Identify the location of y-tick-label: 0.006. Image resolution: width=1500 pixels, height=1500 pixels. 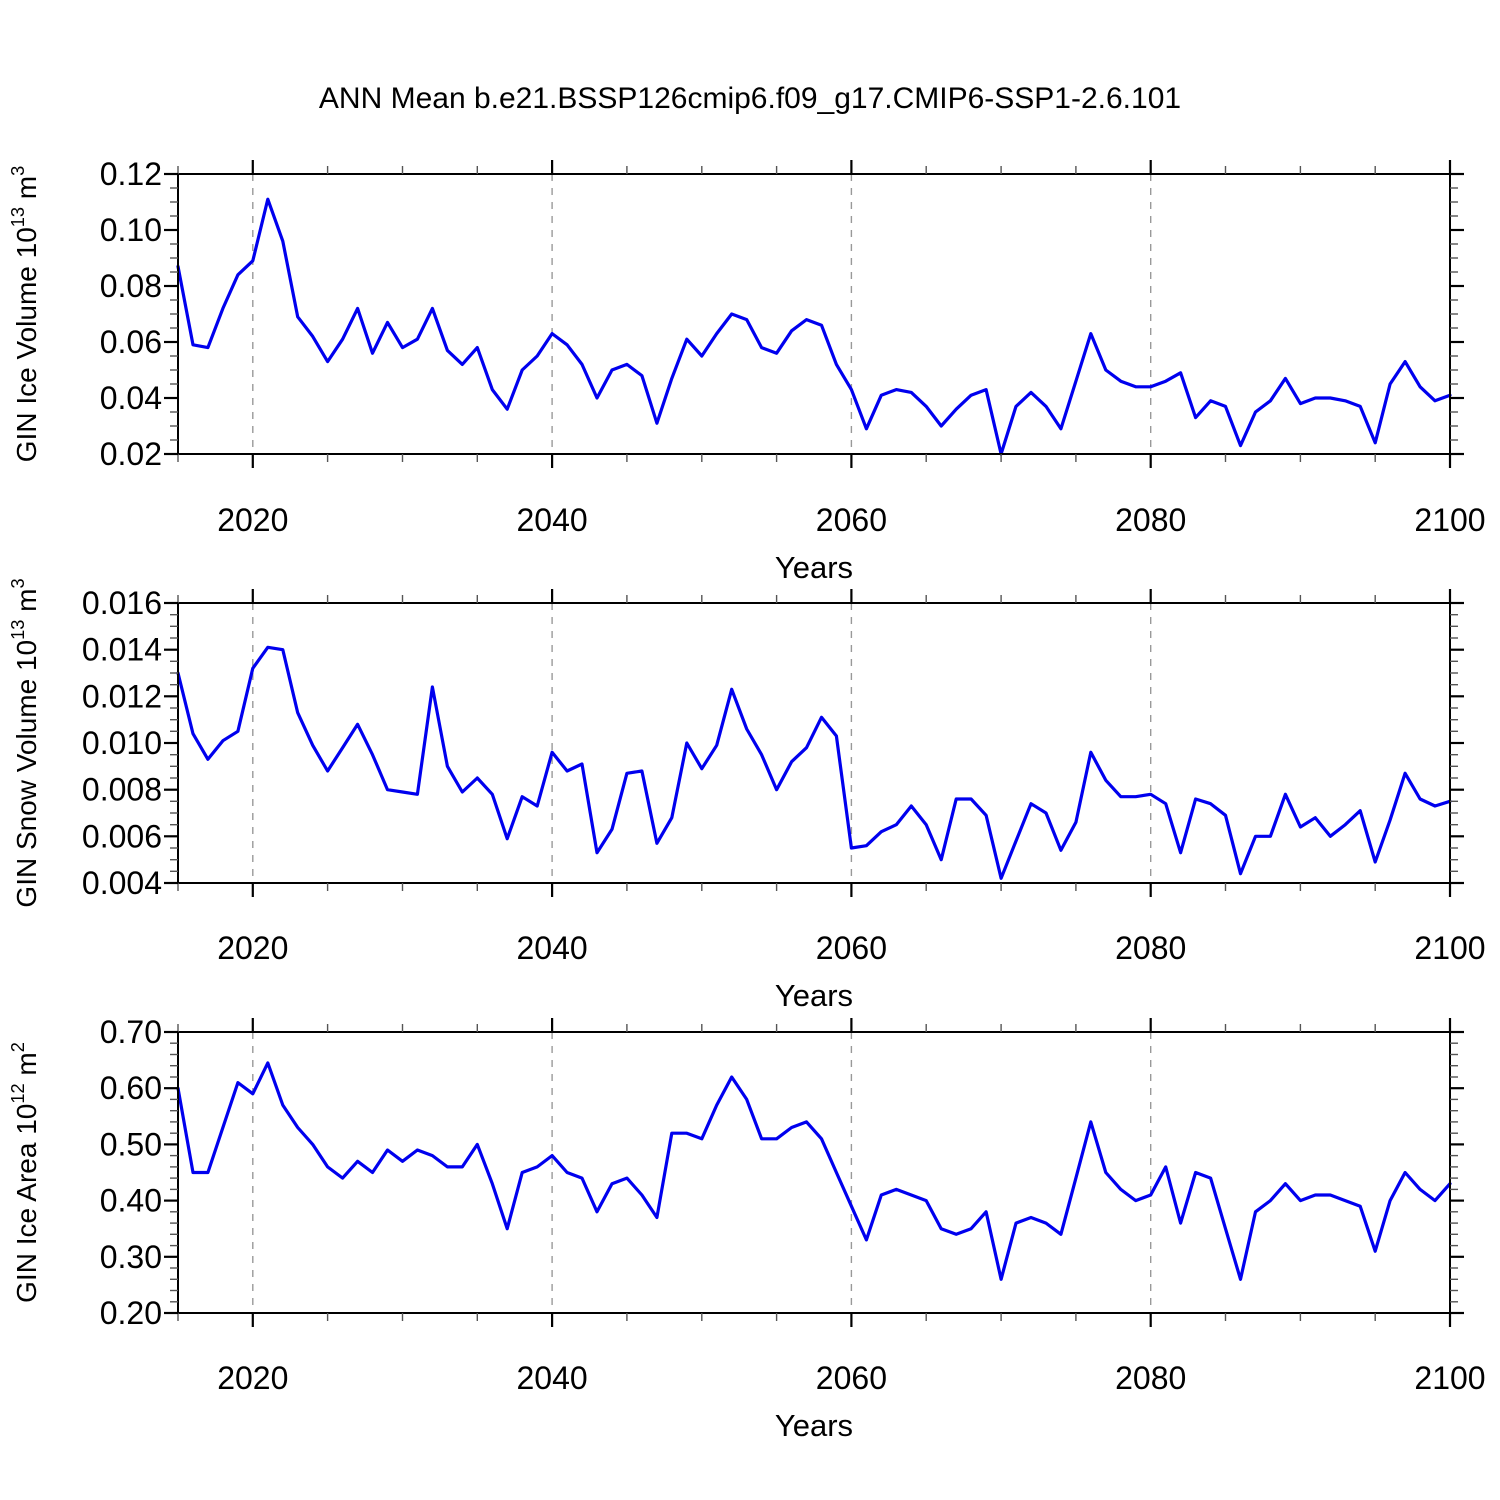
(122, 836).